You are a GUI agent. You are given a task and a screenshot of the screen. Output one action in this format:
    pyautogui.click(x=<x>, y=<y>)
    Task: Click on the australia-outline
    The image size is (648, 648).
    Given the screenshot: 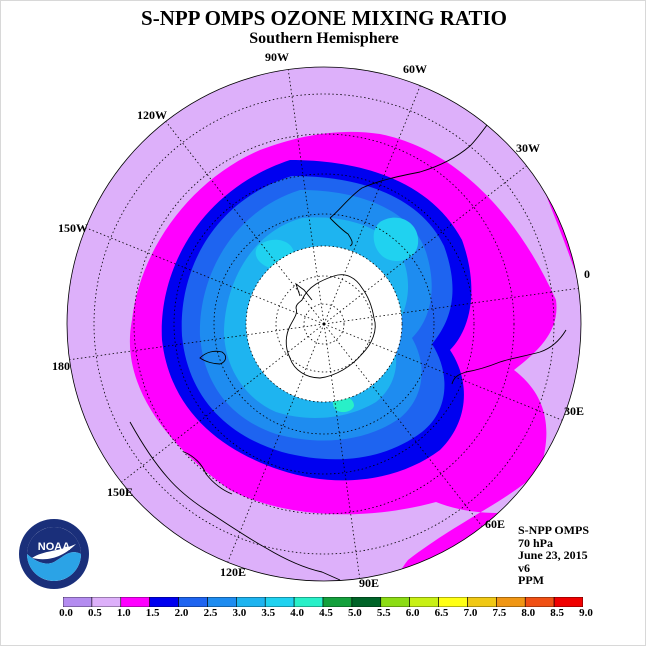 What is the action you would take?
    pyautogui.click(x=235, y=501)
    